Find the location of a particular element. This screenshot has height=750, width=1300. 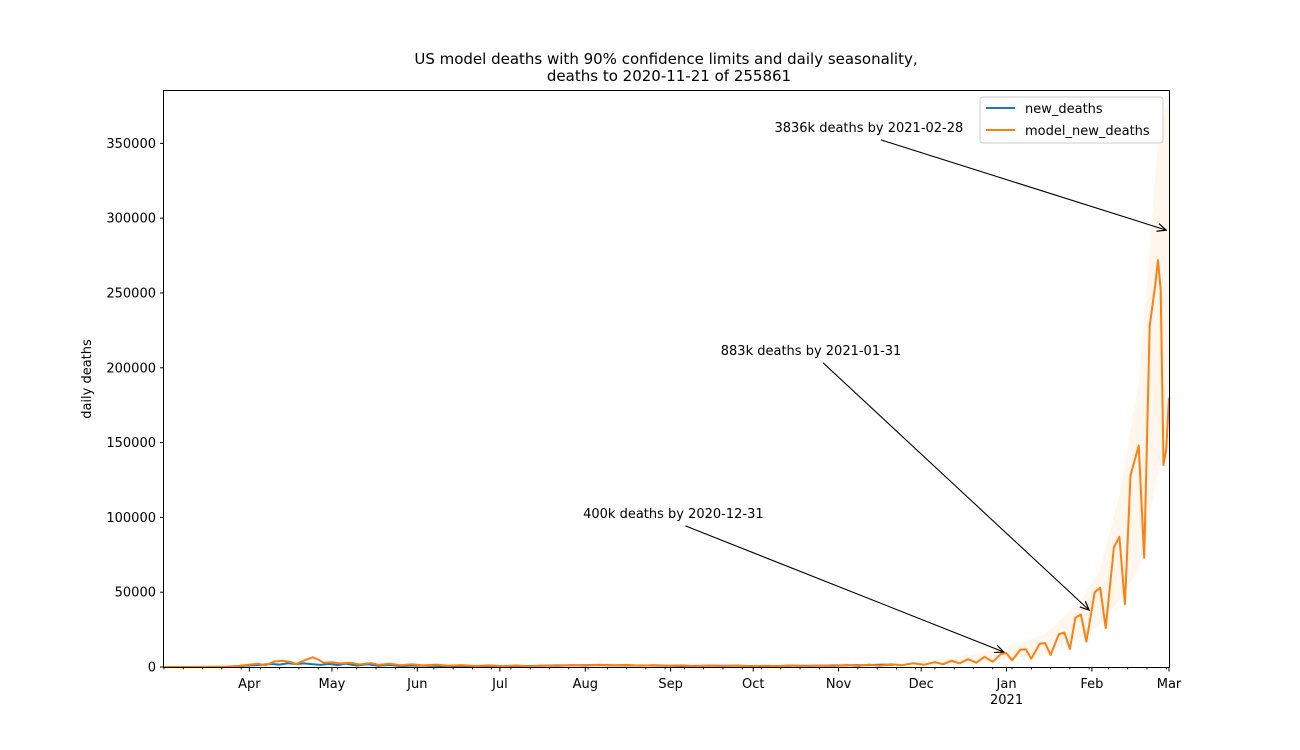

x-tick-label: Mar is located at coordinates (1169, 684).